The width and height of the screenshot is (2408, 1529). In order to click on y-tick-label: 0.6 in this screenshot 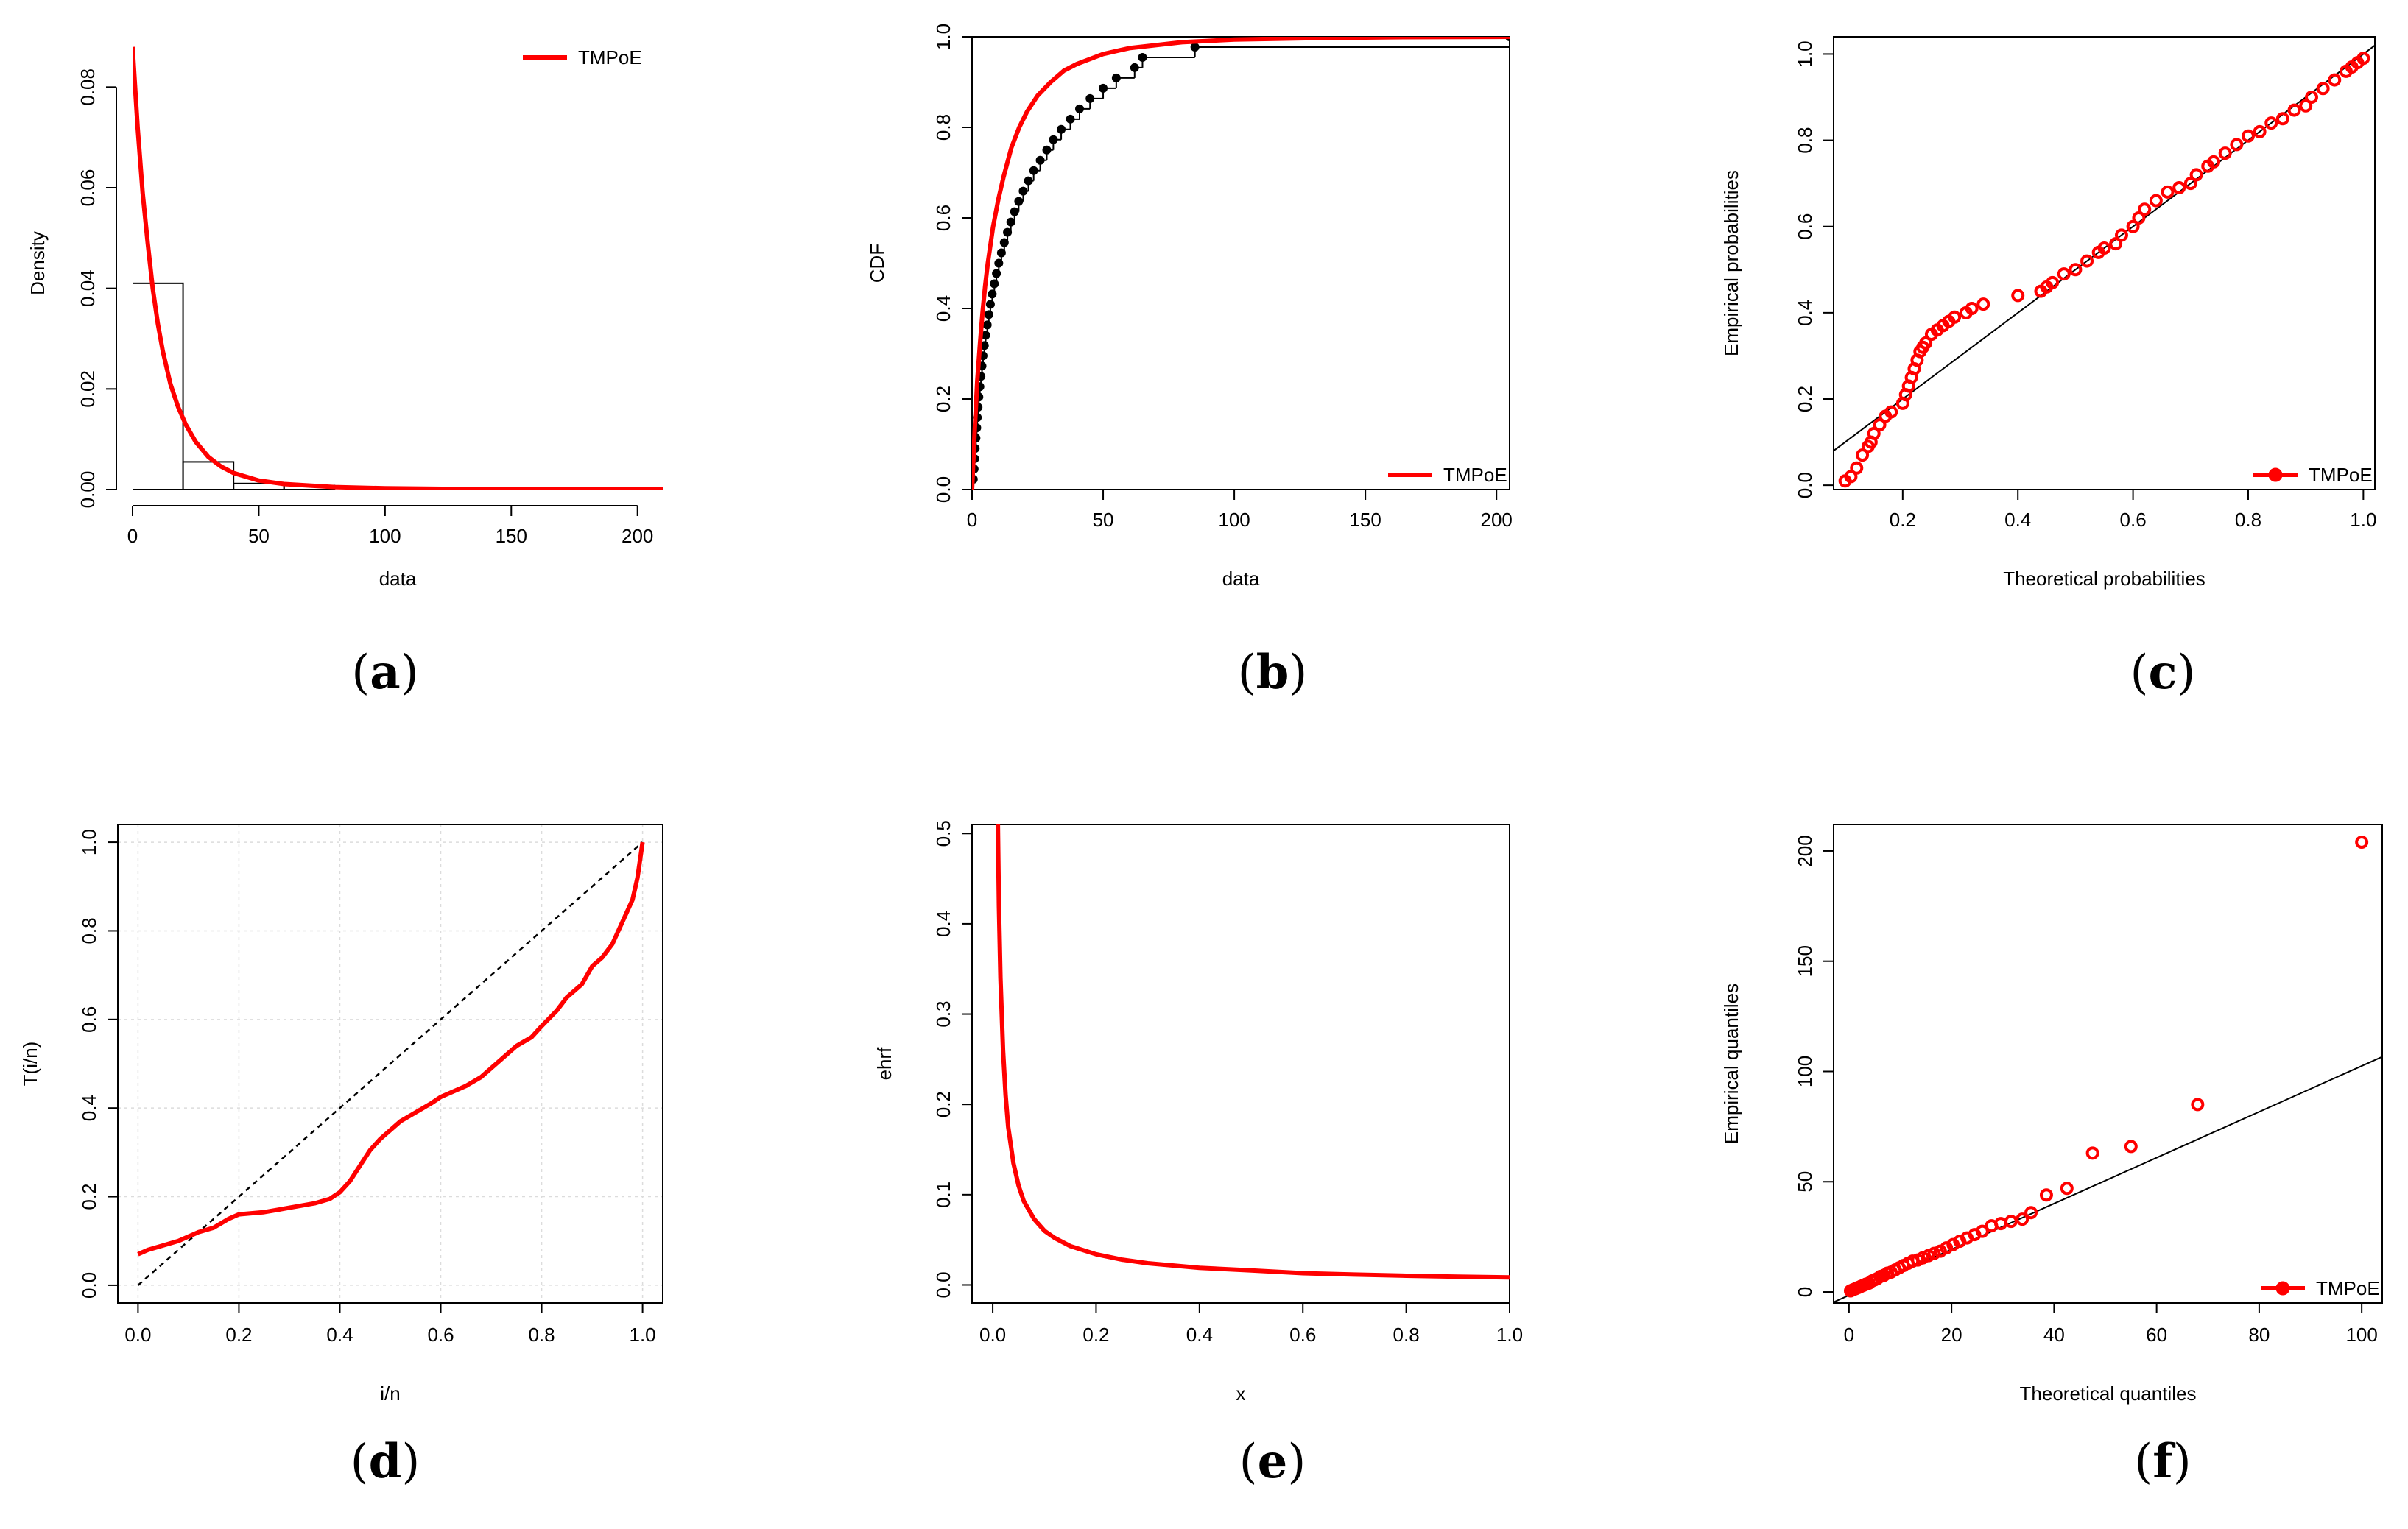, I will do `click(943, 218)`.